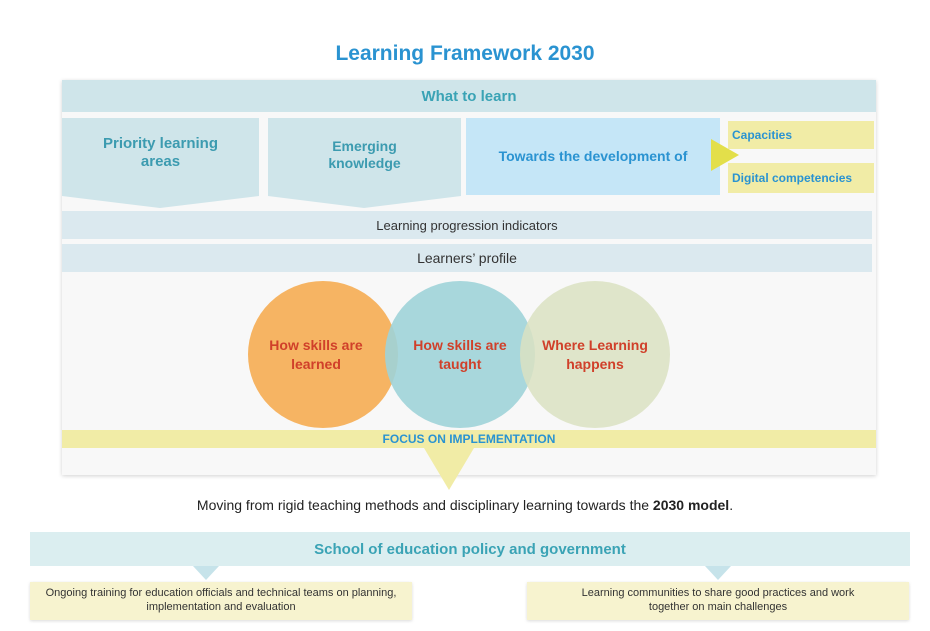 The image size is (930, 631). I want to click on priority-areas-box: Priority learning areas, so click(160, 163).